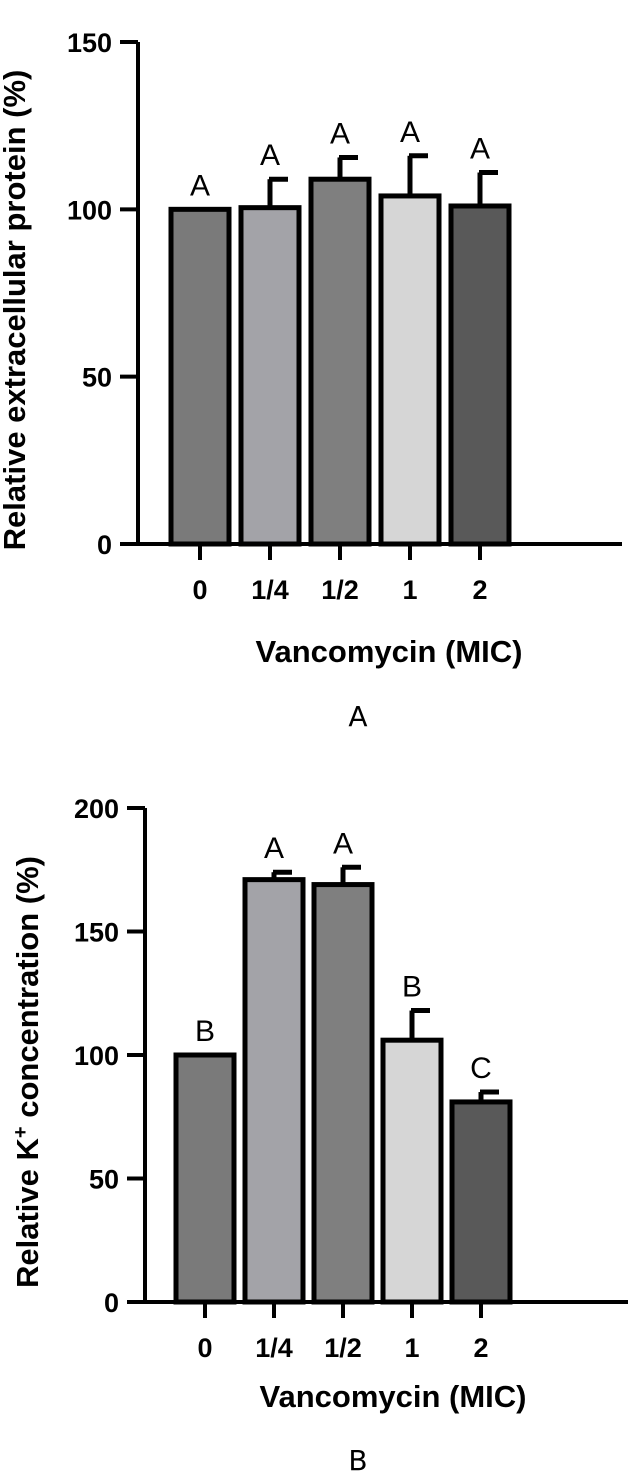 This screenshot has height=1480, width=643. I want to click on panel-b-y-axis-title-sup: +, so click(21, 1132).